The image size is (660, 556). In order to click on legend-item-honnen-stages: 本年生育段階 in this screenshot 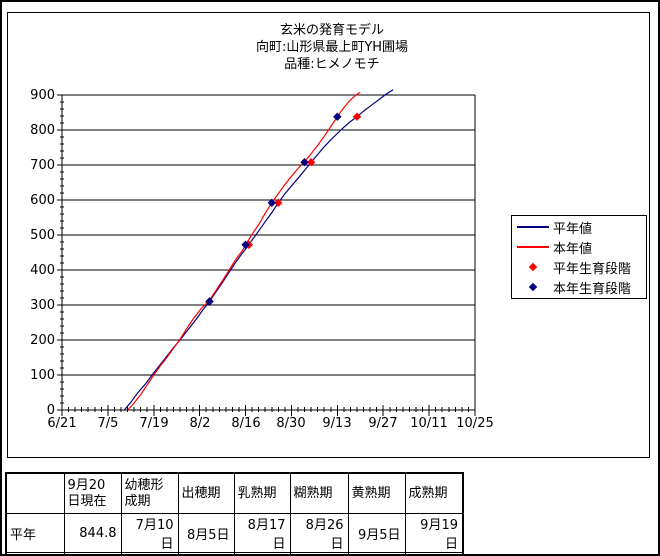, I will do `click(579, 287)`.